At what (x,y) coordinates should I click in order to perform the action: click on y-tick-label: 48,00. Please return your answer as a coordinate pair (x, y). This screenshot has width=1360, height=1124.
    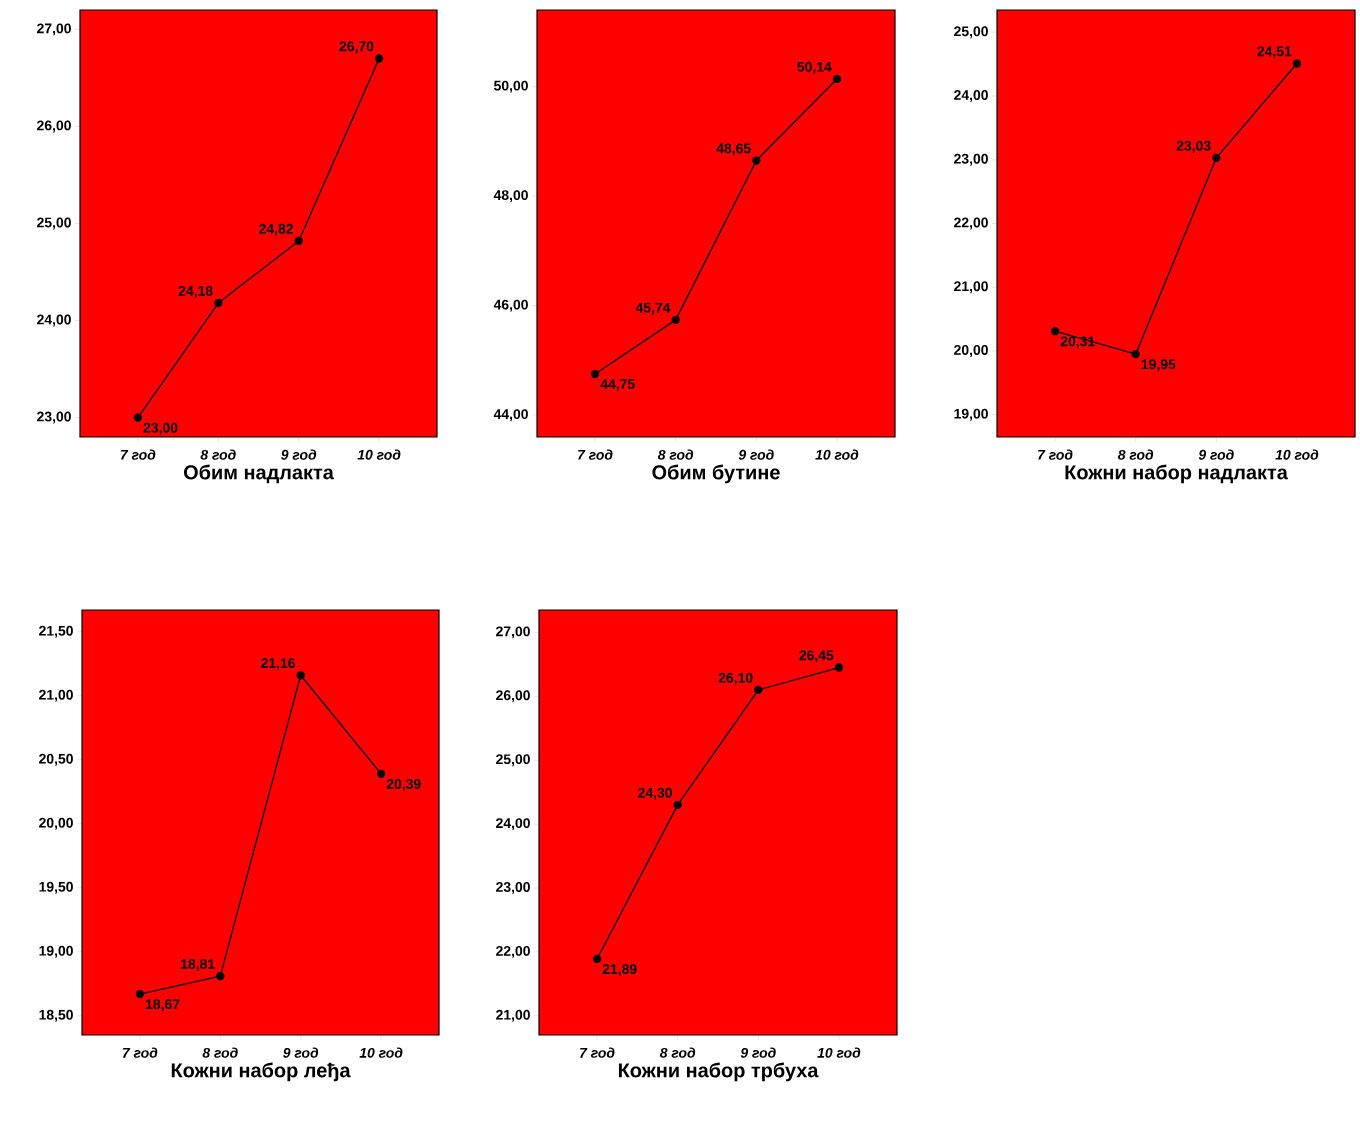
    Looking at the image, I should click on (510, 196).